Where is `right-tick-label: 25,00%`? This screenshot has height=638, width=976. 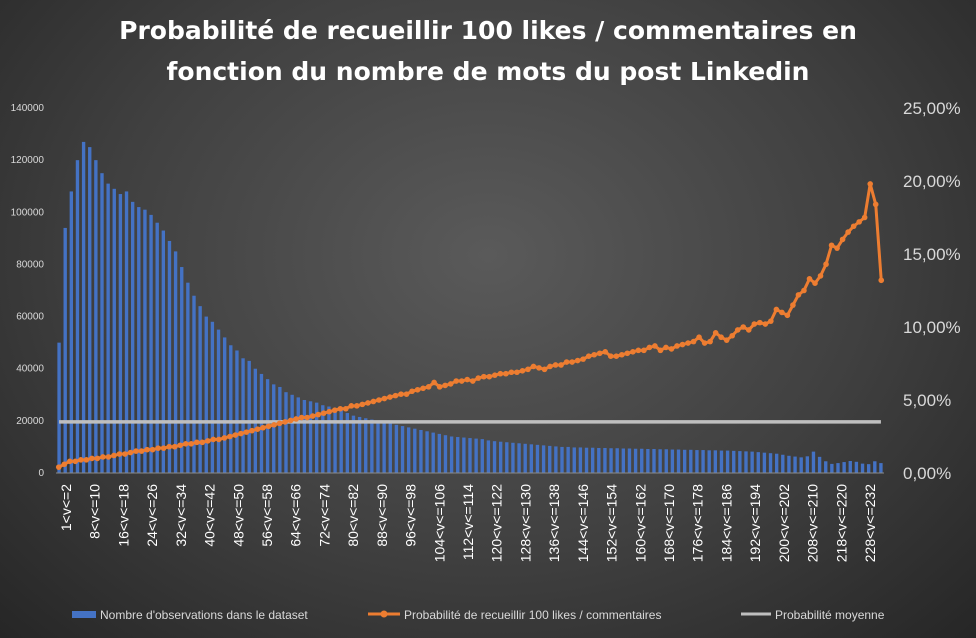
right-tick-label: 25,00% is located at coordinates (932, 108).